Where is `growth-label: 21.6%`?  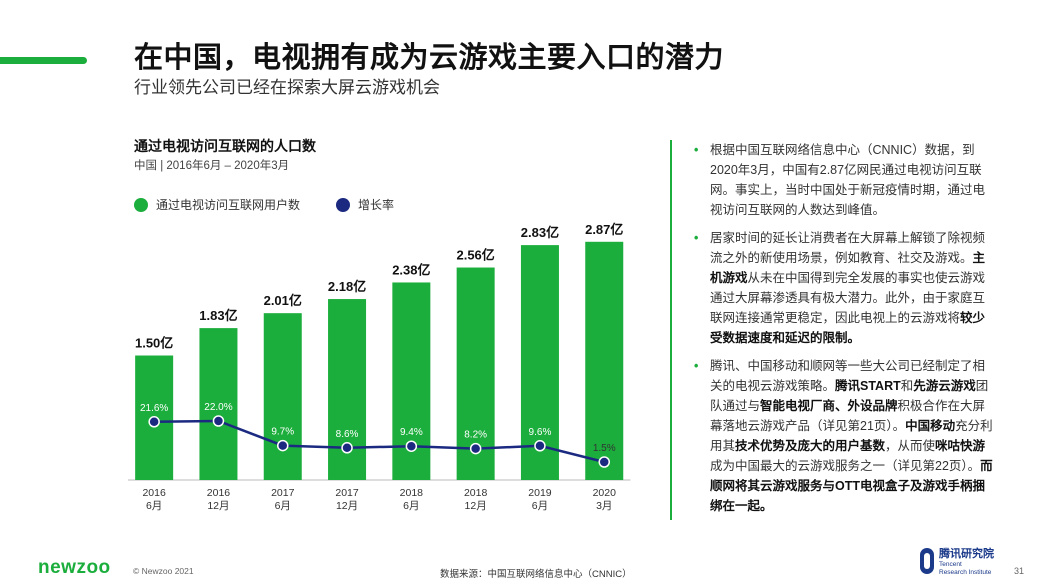 growth-label: 21.6% is located at coordinates (154, 408).